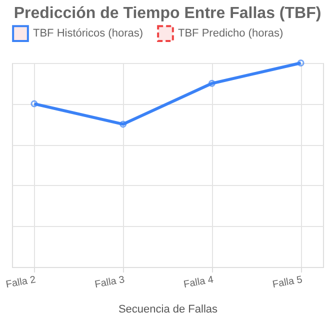 The height and width of the screenshot is (320, 328). What do you see at coordinates (288, 282) in the screenshot?
I see `x-tick-label: Falla 5` at bounding box center [288, 282].